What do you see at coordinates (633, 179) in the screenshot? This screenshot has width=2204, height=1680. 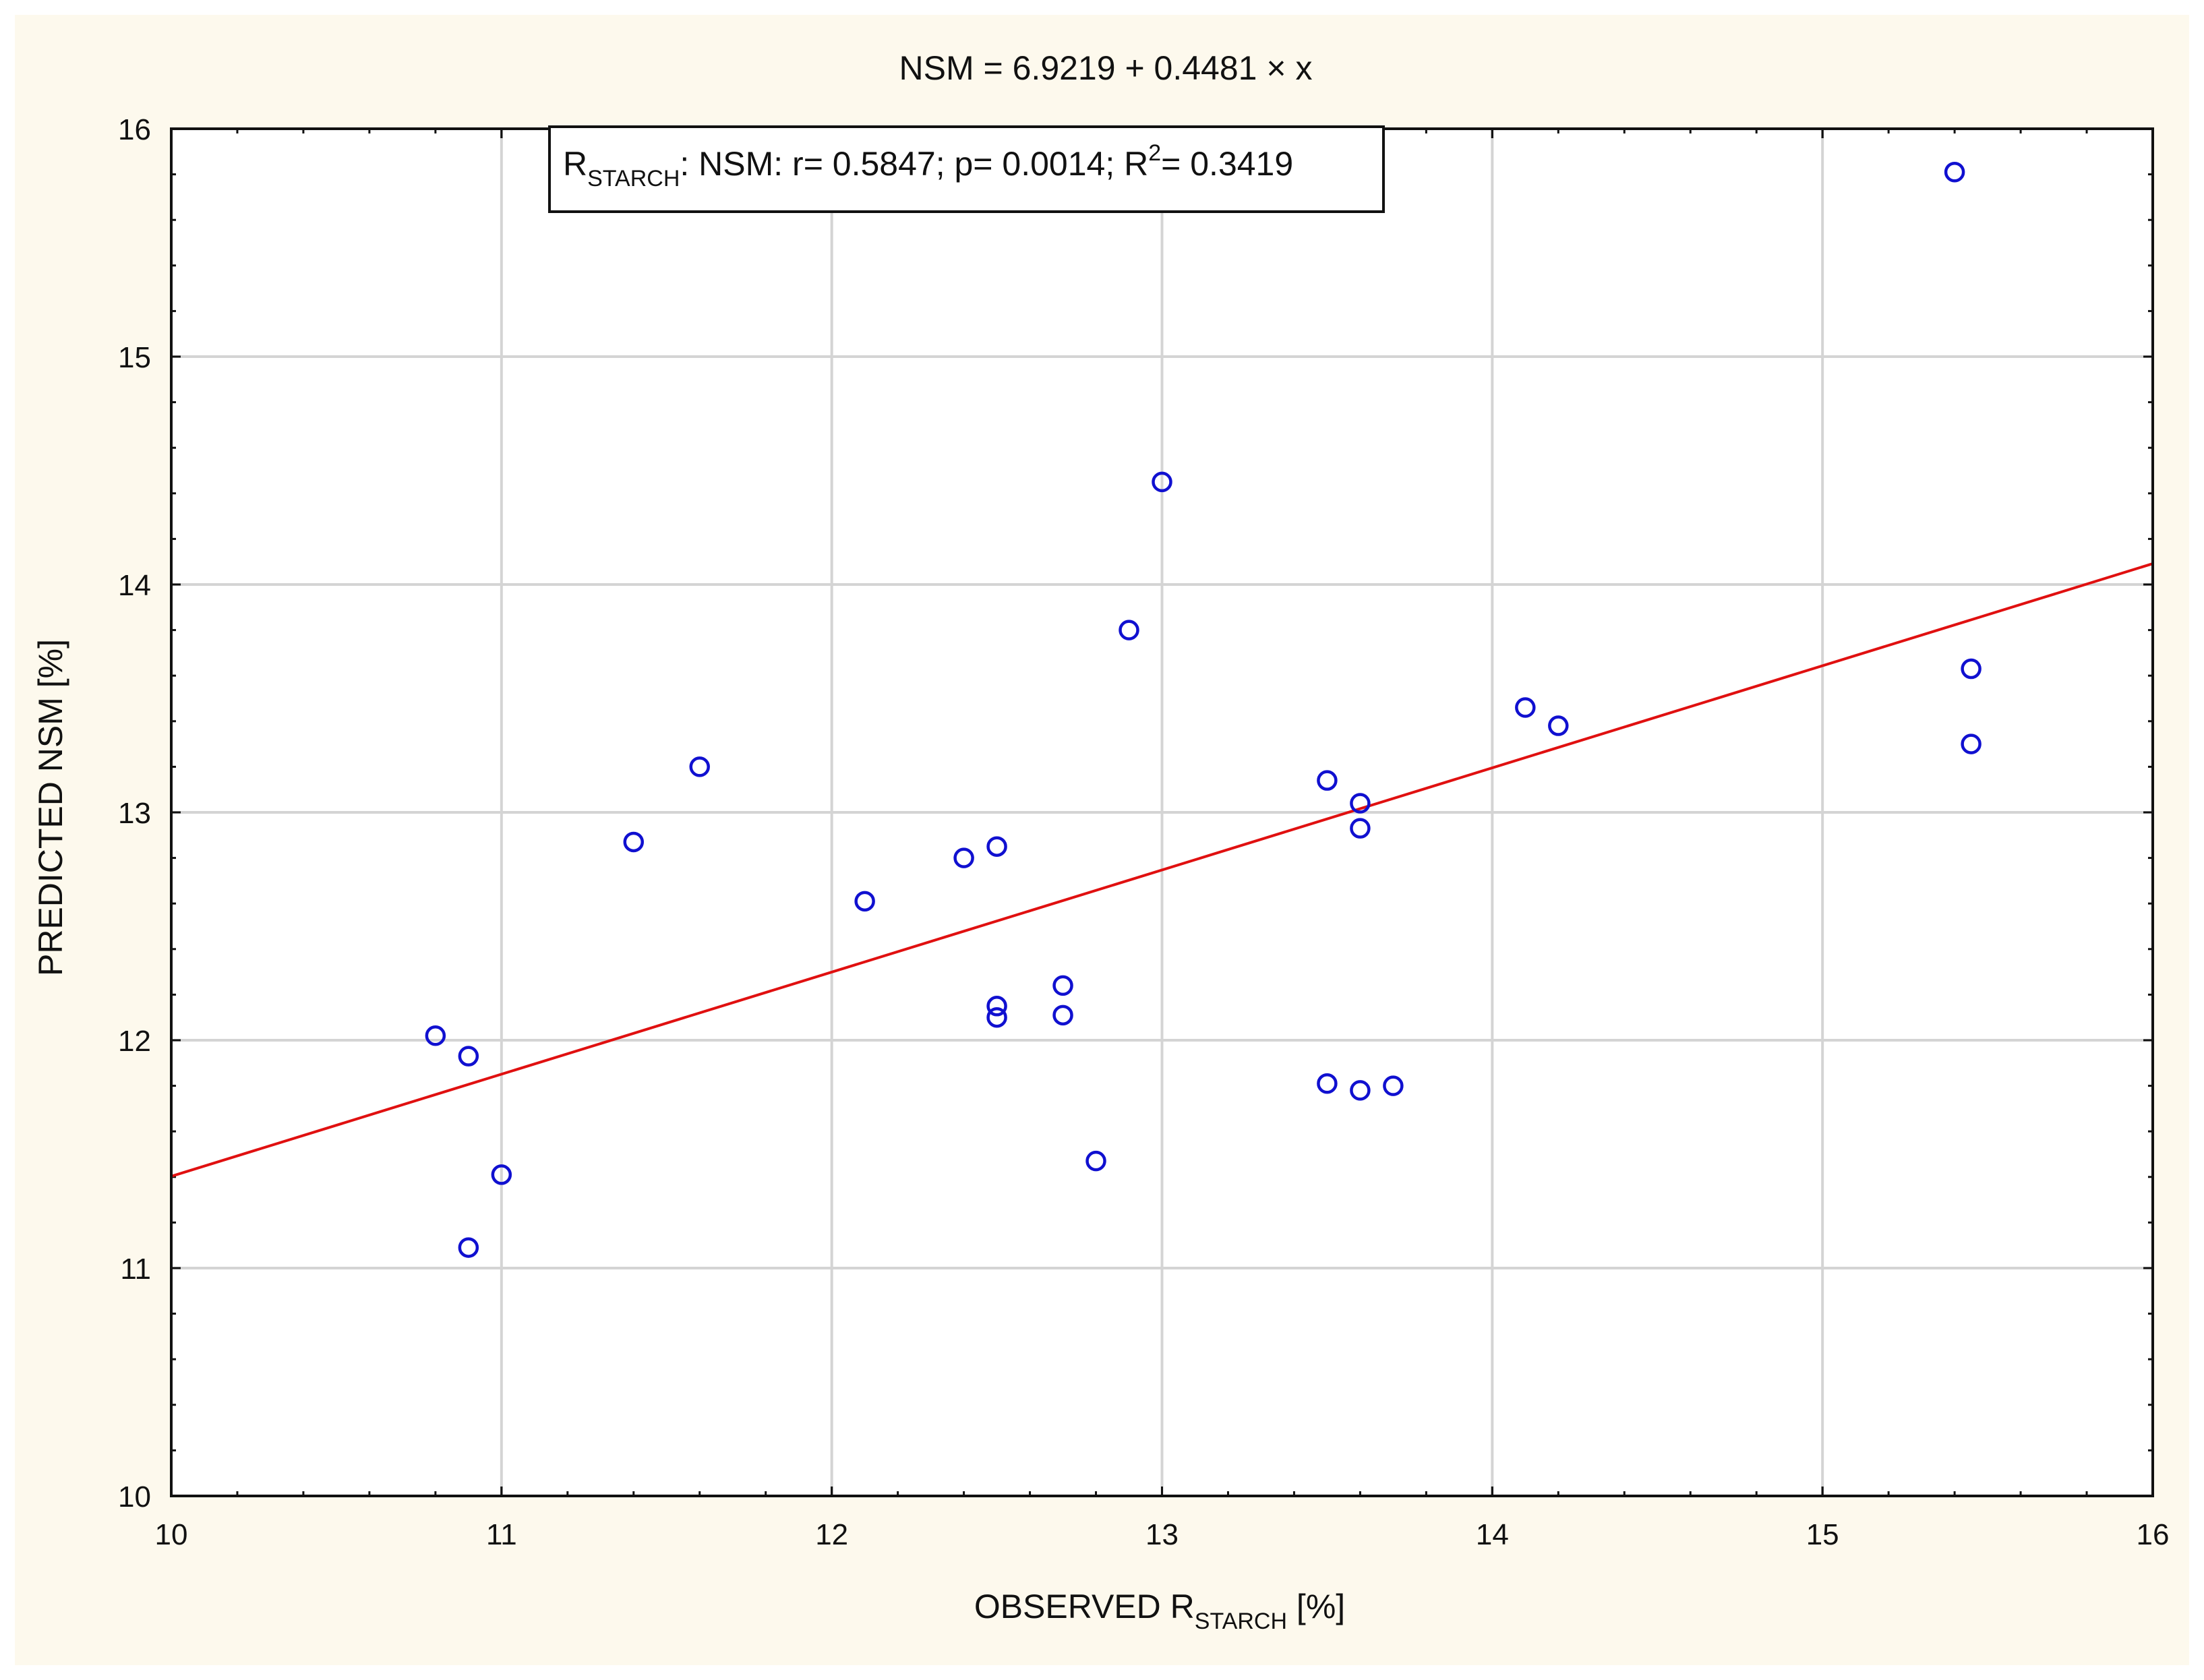 I see `annotation-r-subscript: STARCH` at bounding box center [633, 179].